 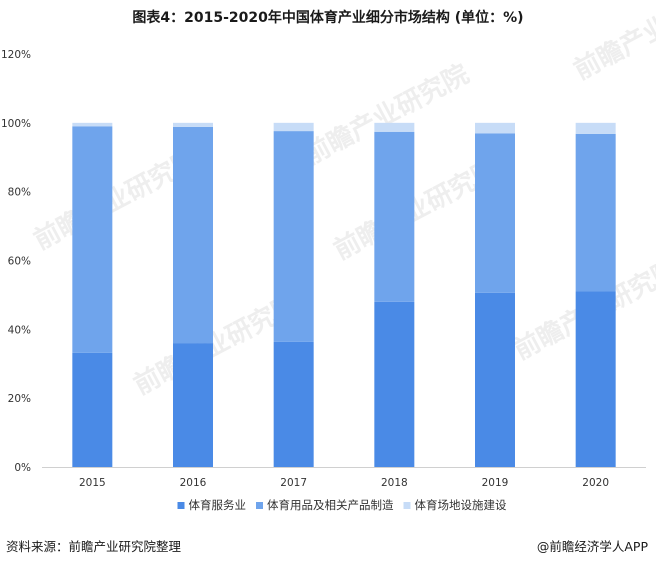 What do you see at coordinates (22, 468) in the screenshot?
I see `y-tick-label: 0%` at bounding box center [22, 468].